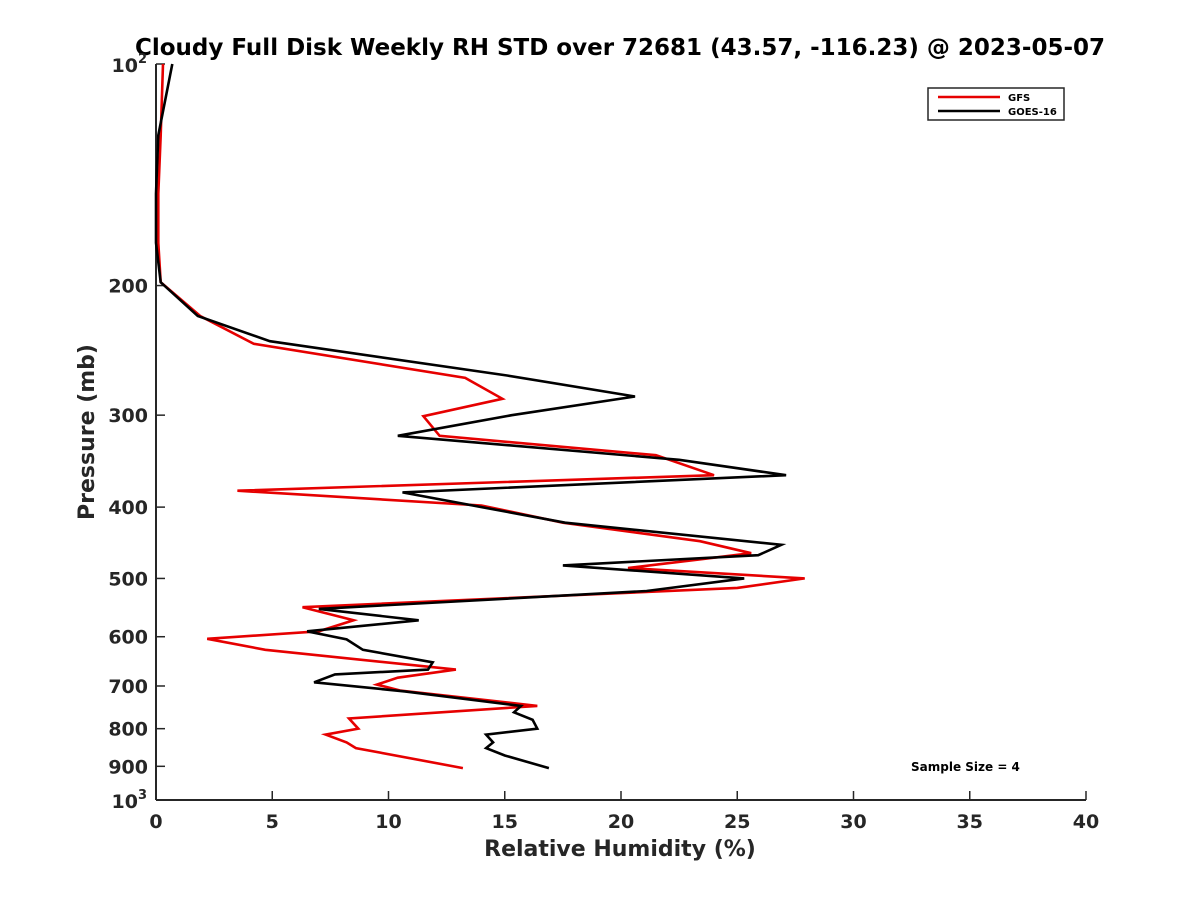 The height and width of the screenshot is (900, 1200). I want to click on legend-box, so click(996, 104).